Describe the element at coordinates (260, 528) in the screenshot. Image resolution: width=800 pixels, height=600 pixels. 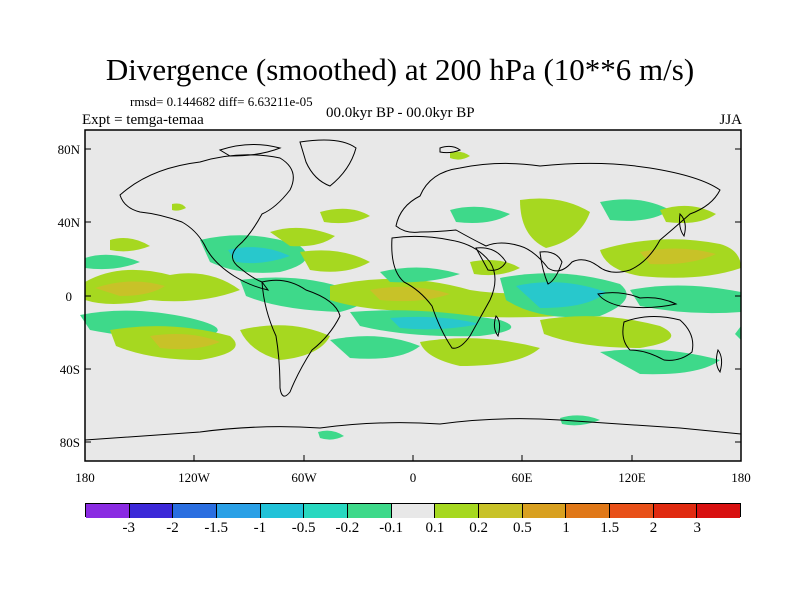
I see `colorbar-label: -1` at that location.